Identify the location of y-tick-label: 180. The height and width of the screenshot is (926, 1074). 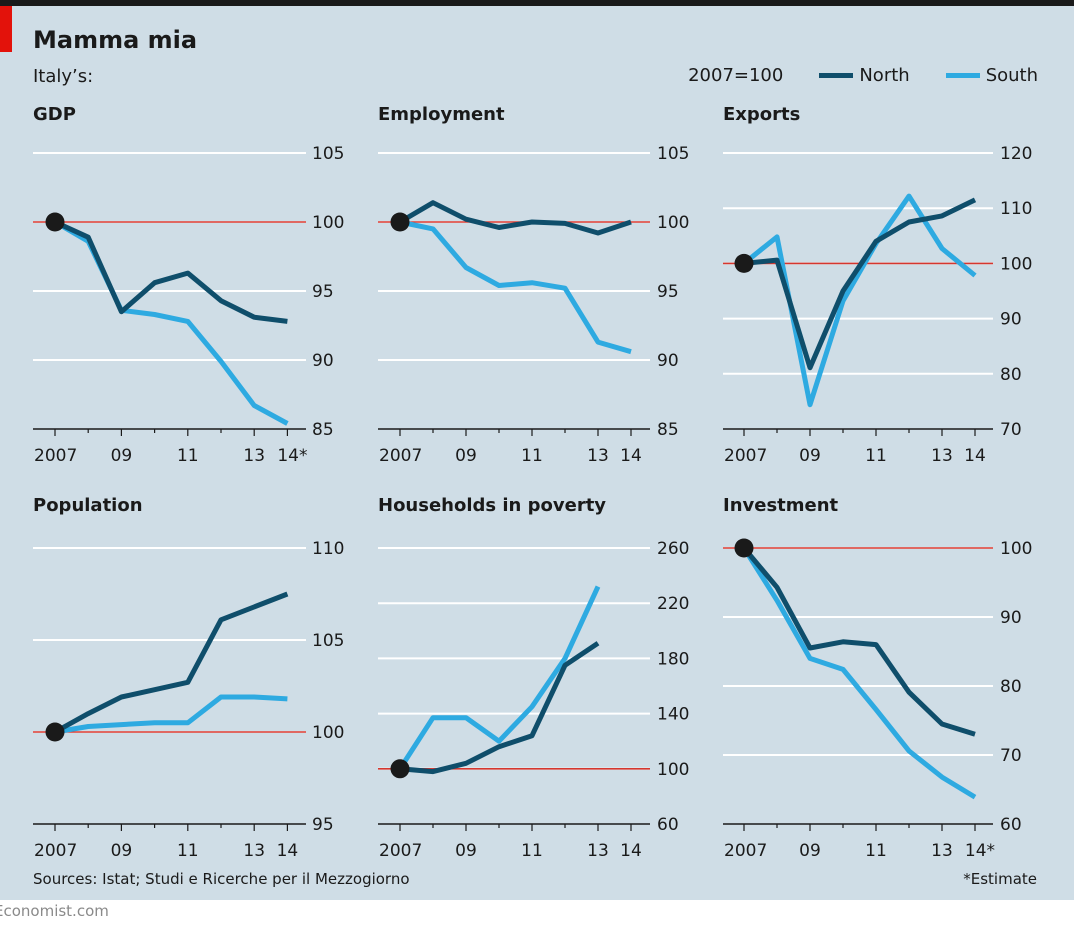
(673, 659).